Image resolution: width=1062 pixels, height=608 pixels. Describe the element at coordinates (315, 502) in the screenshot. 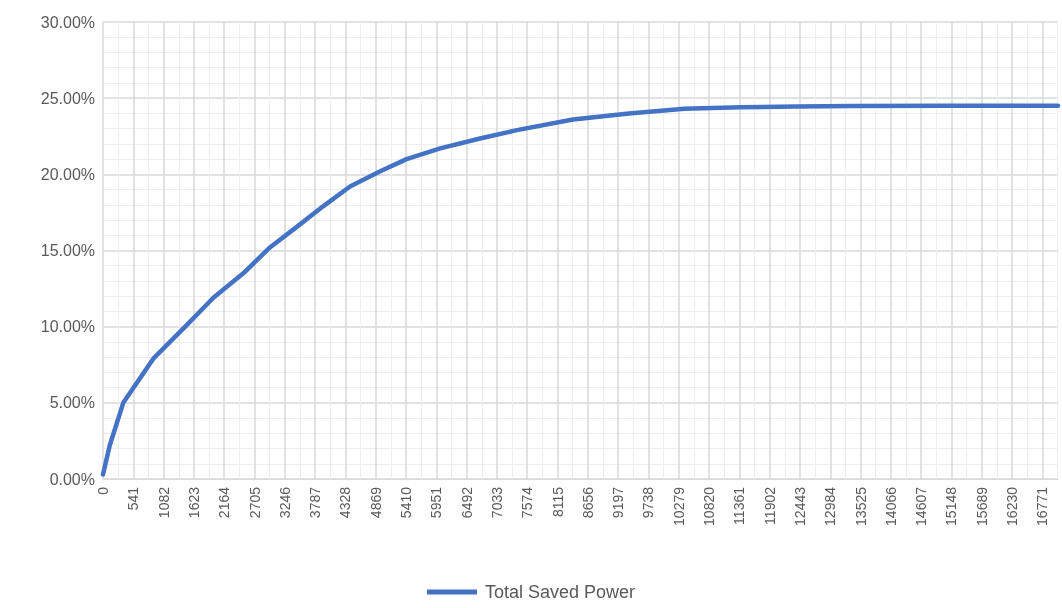

I see `x-tick-label: 3787` at that location.